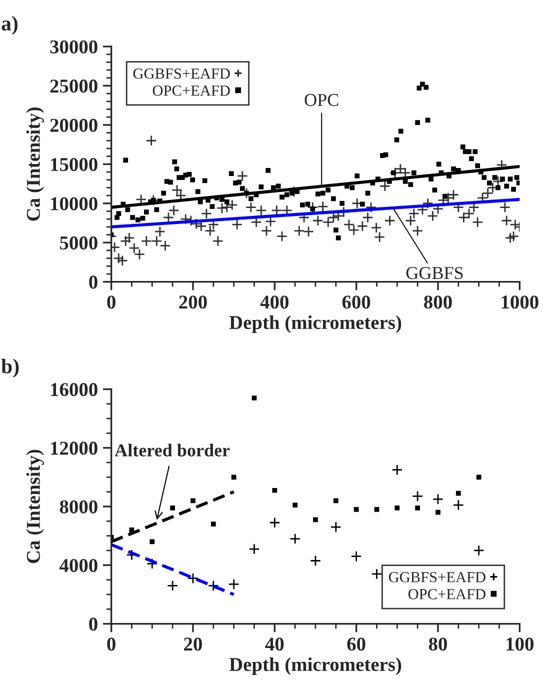  Describe the element at coordinates (10, 25) in the screenshot. I see `chart-title: a)` at that location.